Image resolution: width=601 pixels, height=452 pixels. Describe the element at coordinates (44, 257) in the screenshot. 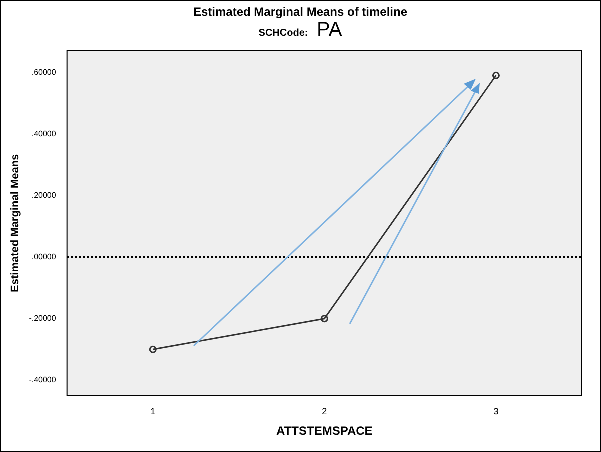

I see `y-tick-label: .00000` at that location.